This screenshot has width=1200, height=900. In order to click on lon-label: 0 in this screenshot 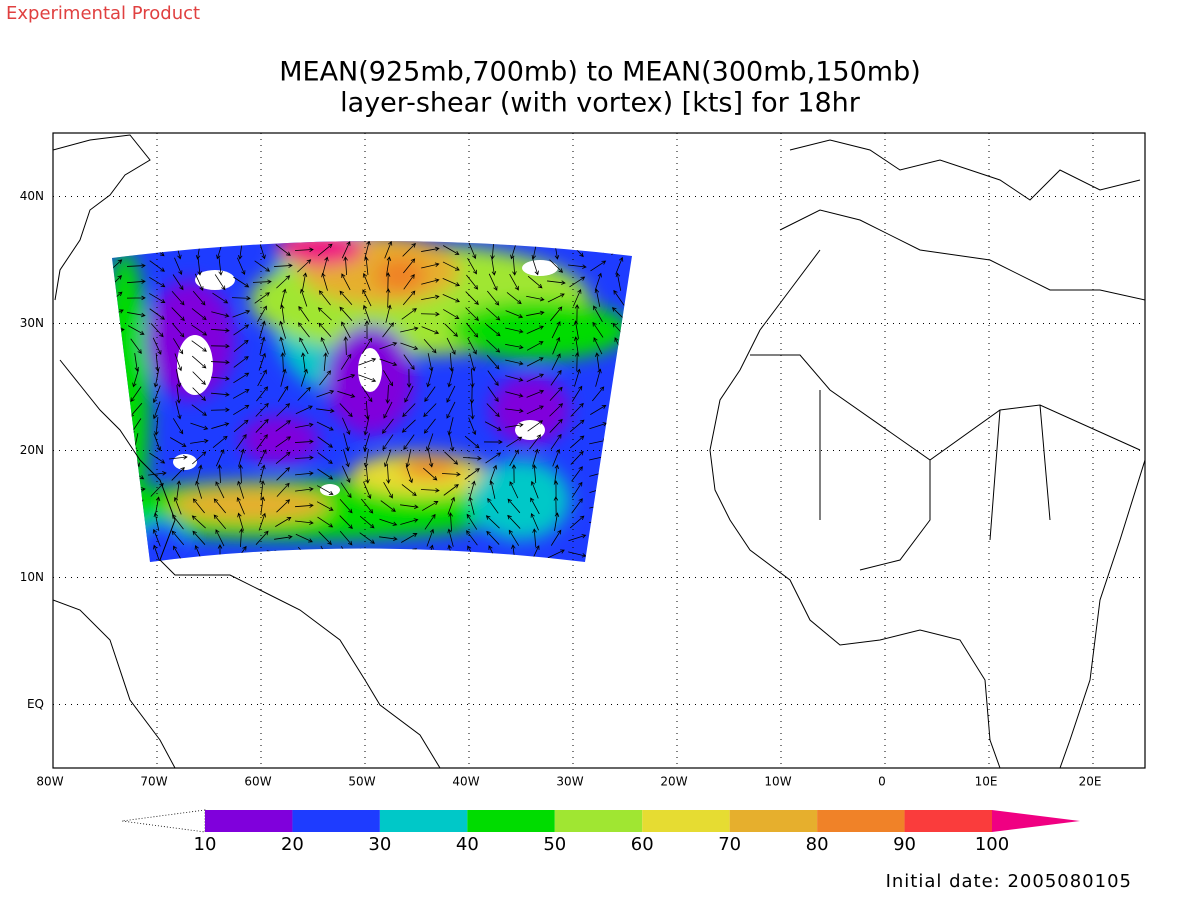, I will do `click(882, 782)`.